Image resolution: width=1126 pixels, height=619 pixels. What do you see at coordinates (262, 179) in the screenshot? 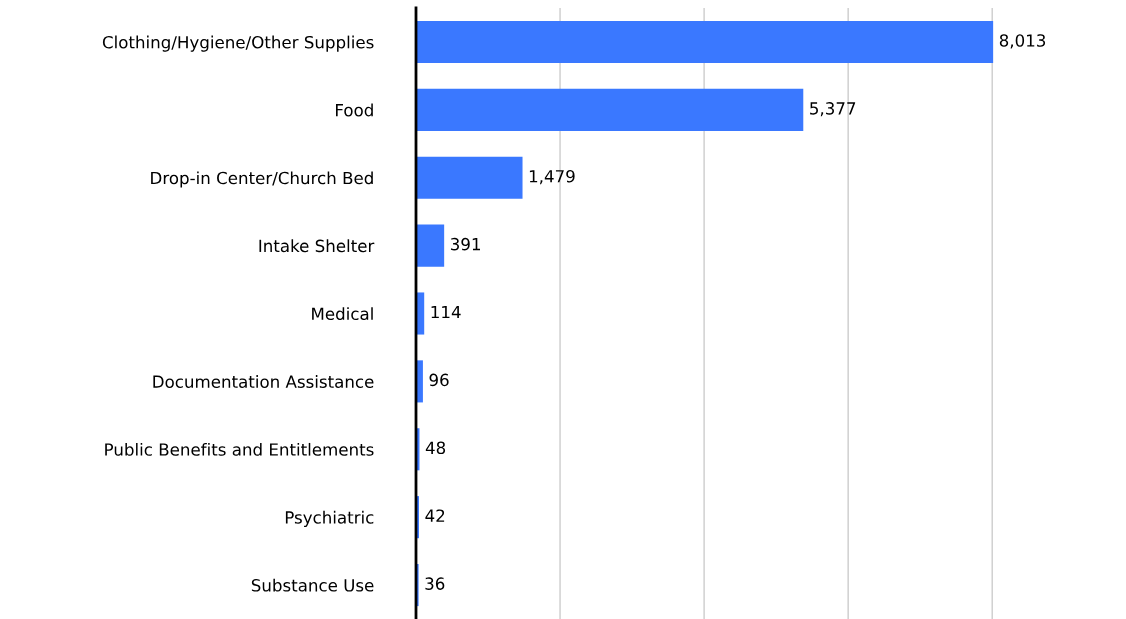
I see `y-tick-label: Drop-in Center/Church Bed` at bounding box center [262, 179].